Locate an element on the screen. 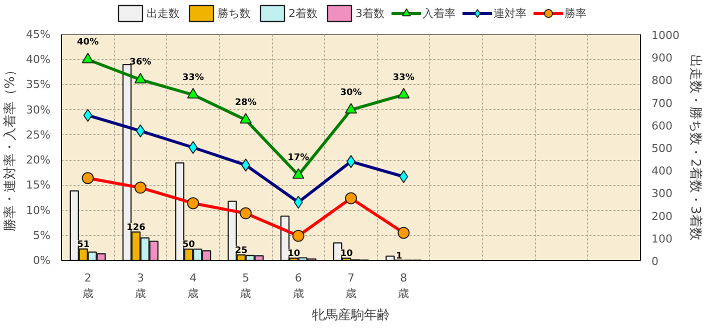 The image size is (707, 330). x-tick-label: 4 歳 is located at coordinates (193, 286).